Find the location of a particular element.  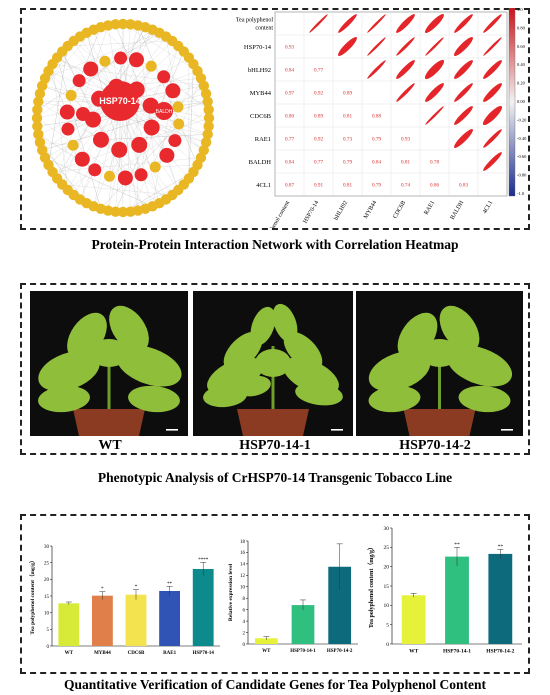

x-category-label: MYB44 is located at coordinates (102, 653).